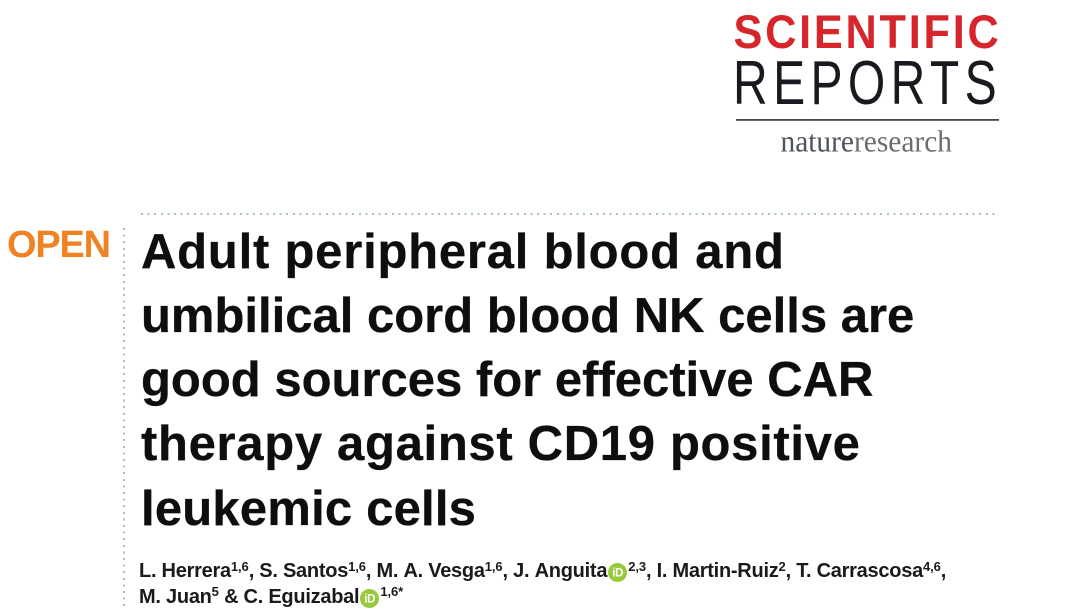 The image size is (1080, 611). Describe the element at coordinates (868, 31) in the screenshot. I see `svg-text: SCIENTIFIC` at that location.